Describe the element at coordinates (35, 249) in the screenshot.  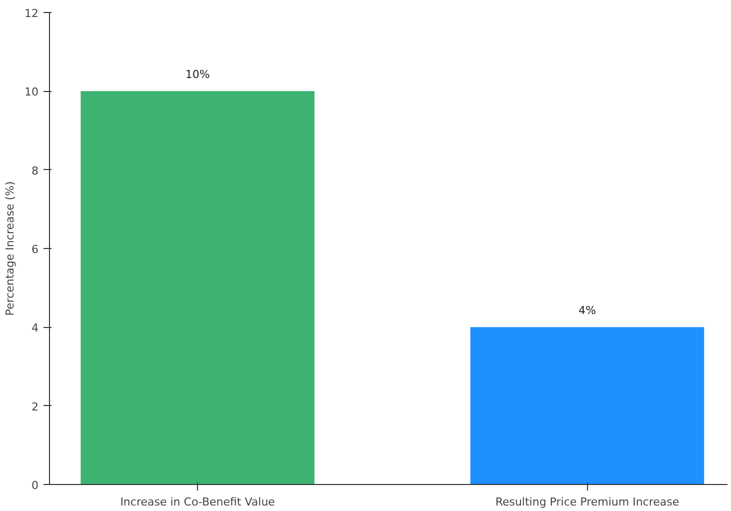
I see `y-tick-label: 6` at that location.